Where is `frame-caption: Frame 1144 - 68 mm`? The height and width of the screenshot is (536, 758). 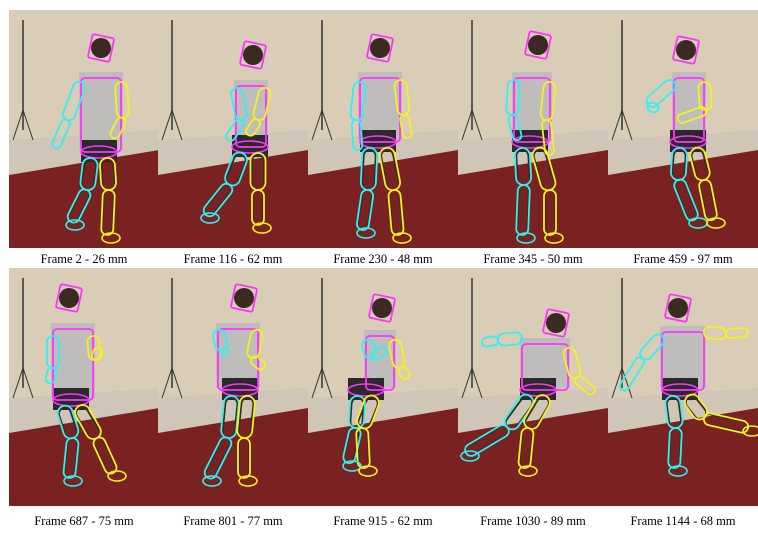 frame-caption: Frame 1144 - 68 mm is located at coordinates (683, 521).